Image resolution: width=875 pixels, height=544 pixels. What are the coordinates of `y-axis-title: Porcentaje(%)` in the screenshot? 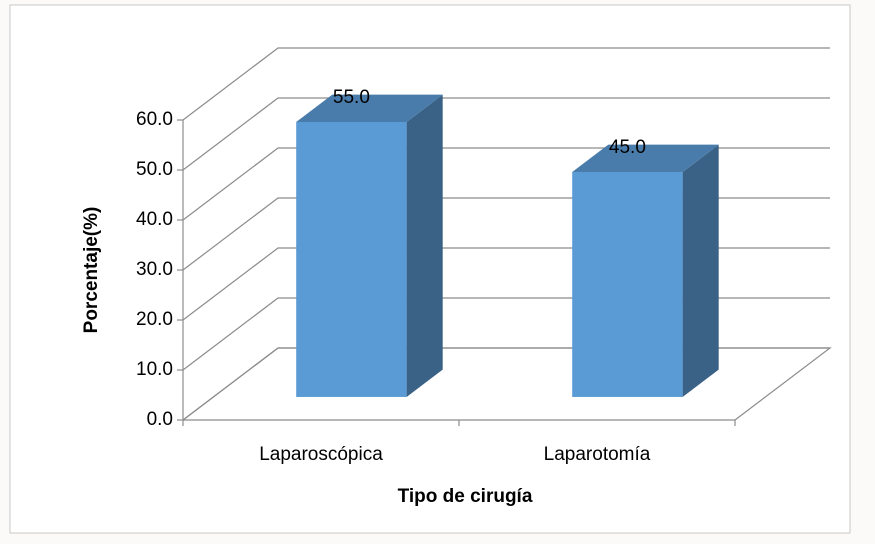 It's located at (91, 270).